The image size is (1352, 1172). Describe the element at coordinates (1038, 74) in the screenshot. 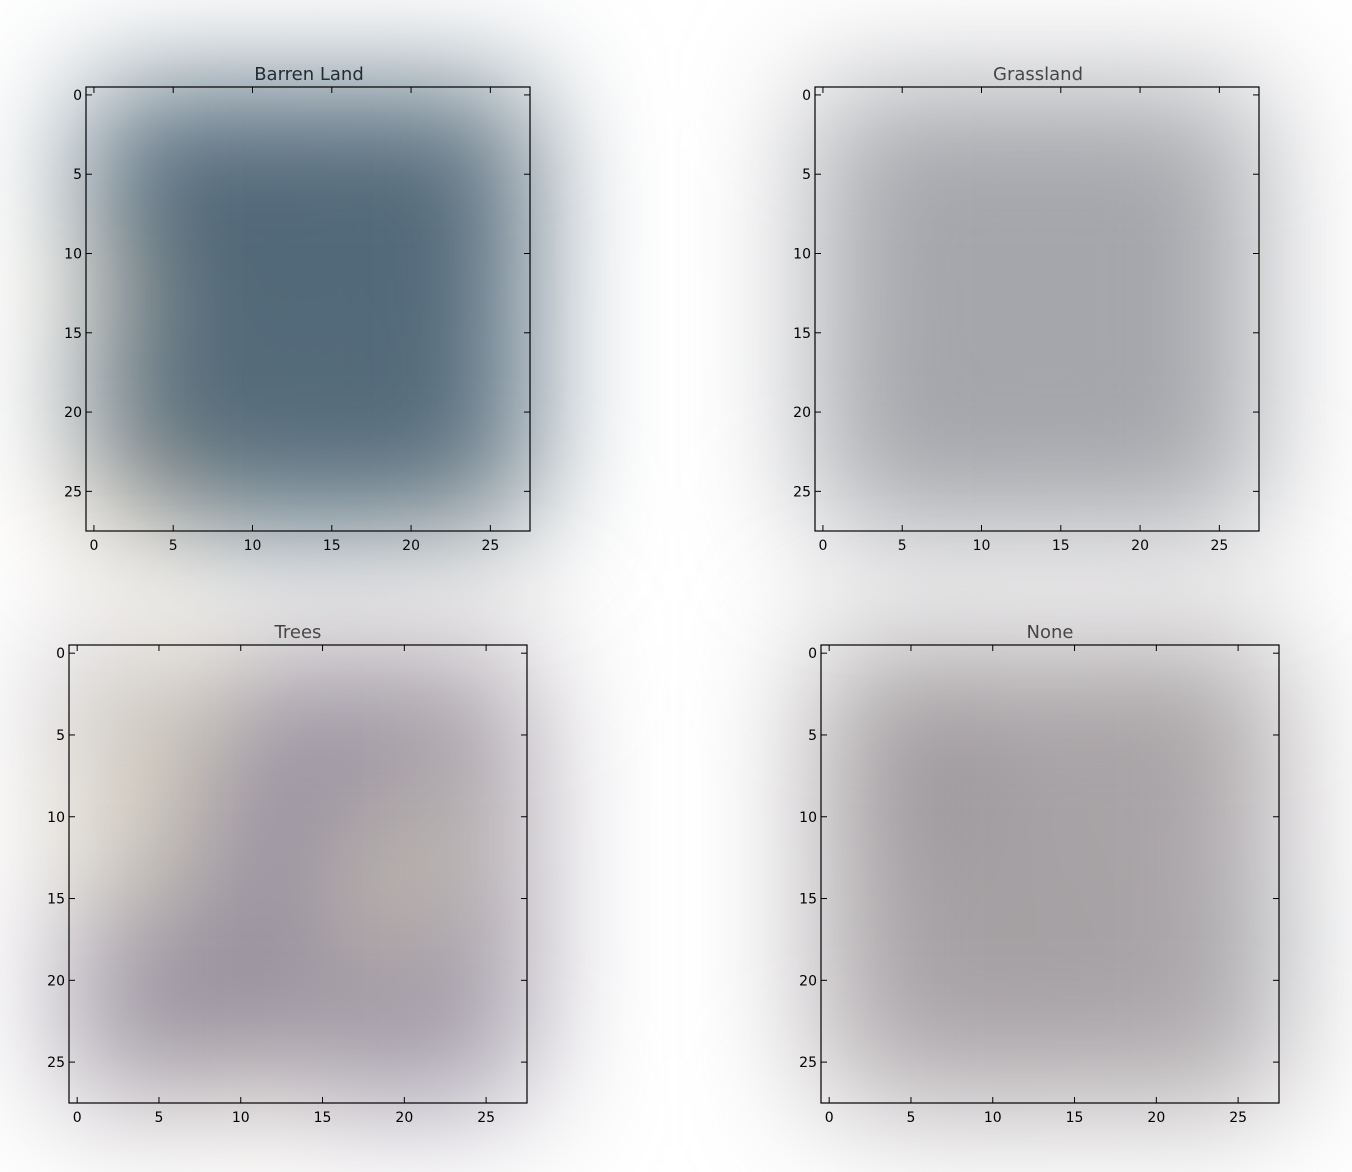

I see `panel-title: Grassland` at that location.